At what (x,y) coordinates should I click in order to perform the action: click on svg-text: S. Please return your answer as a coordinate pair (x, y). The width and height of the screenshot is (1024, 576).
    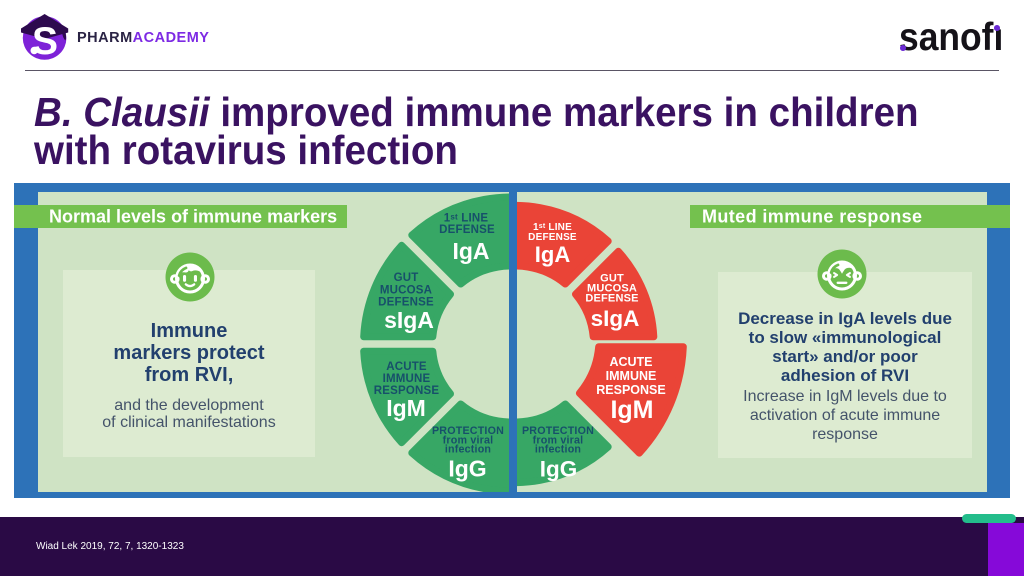
    Looking at the image, I should click on (45, 41).